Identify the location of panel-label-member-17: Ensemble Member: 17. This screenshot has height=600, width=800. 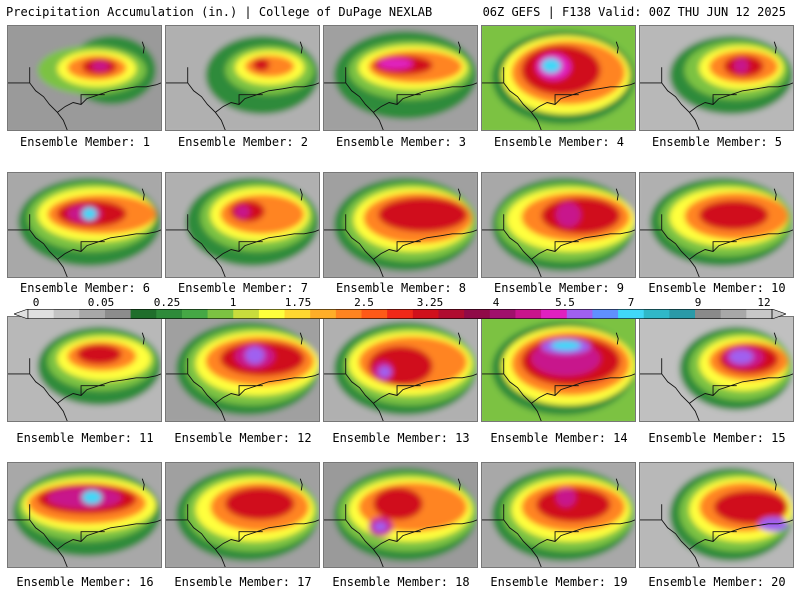
(243, 582).